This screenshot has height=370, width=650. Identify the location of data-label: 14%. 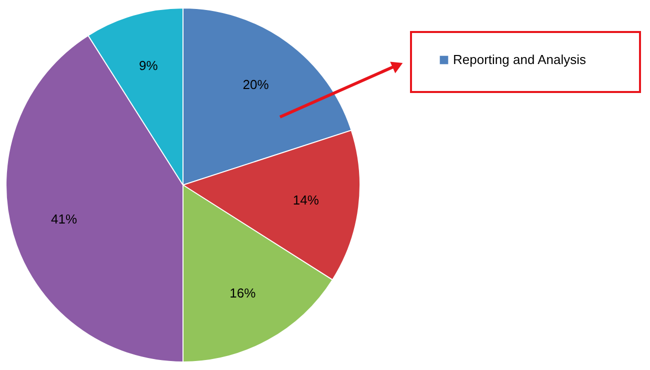
(306, 200).